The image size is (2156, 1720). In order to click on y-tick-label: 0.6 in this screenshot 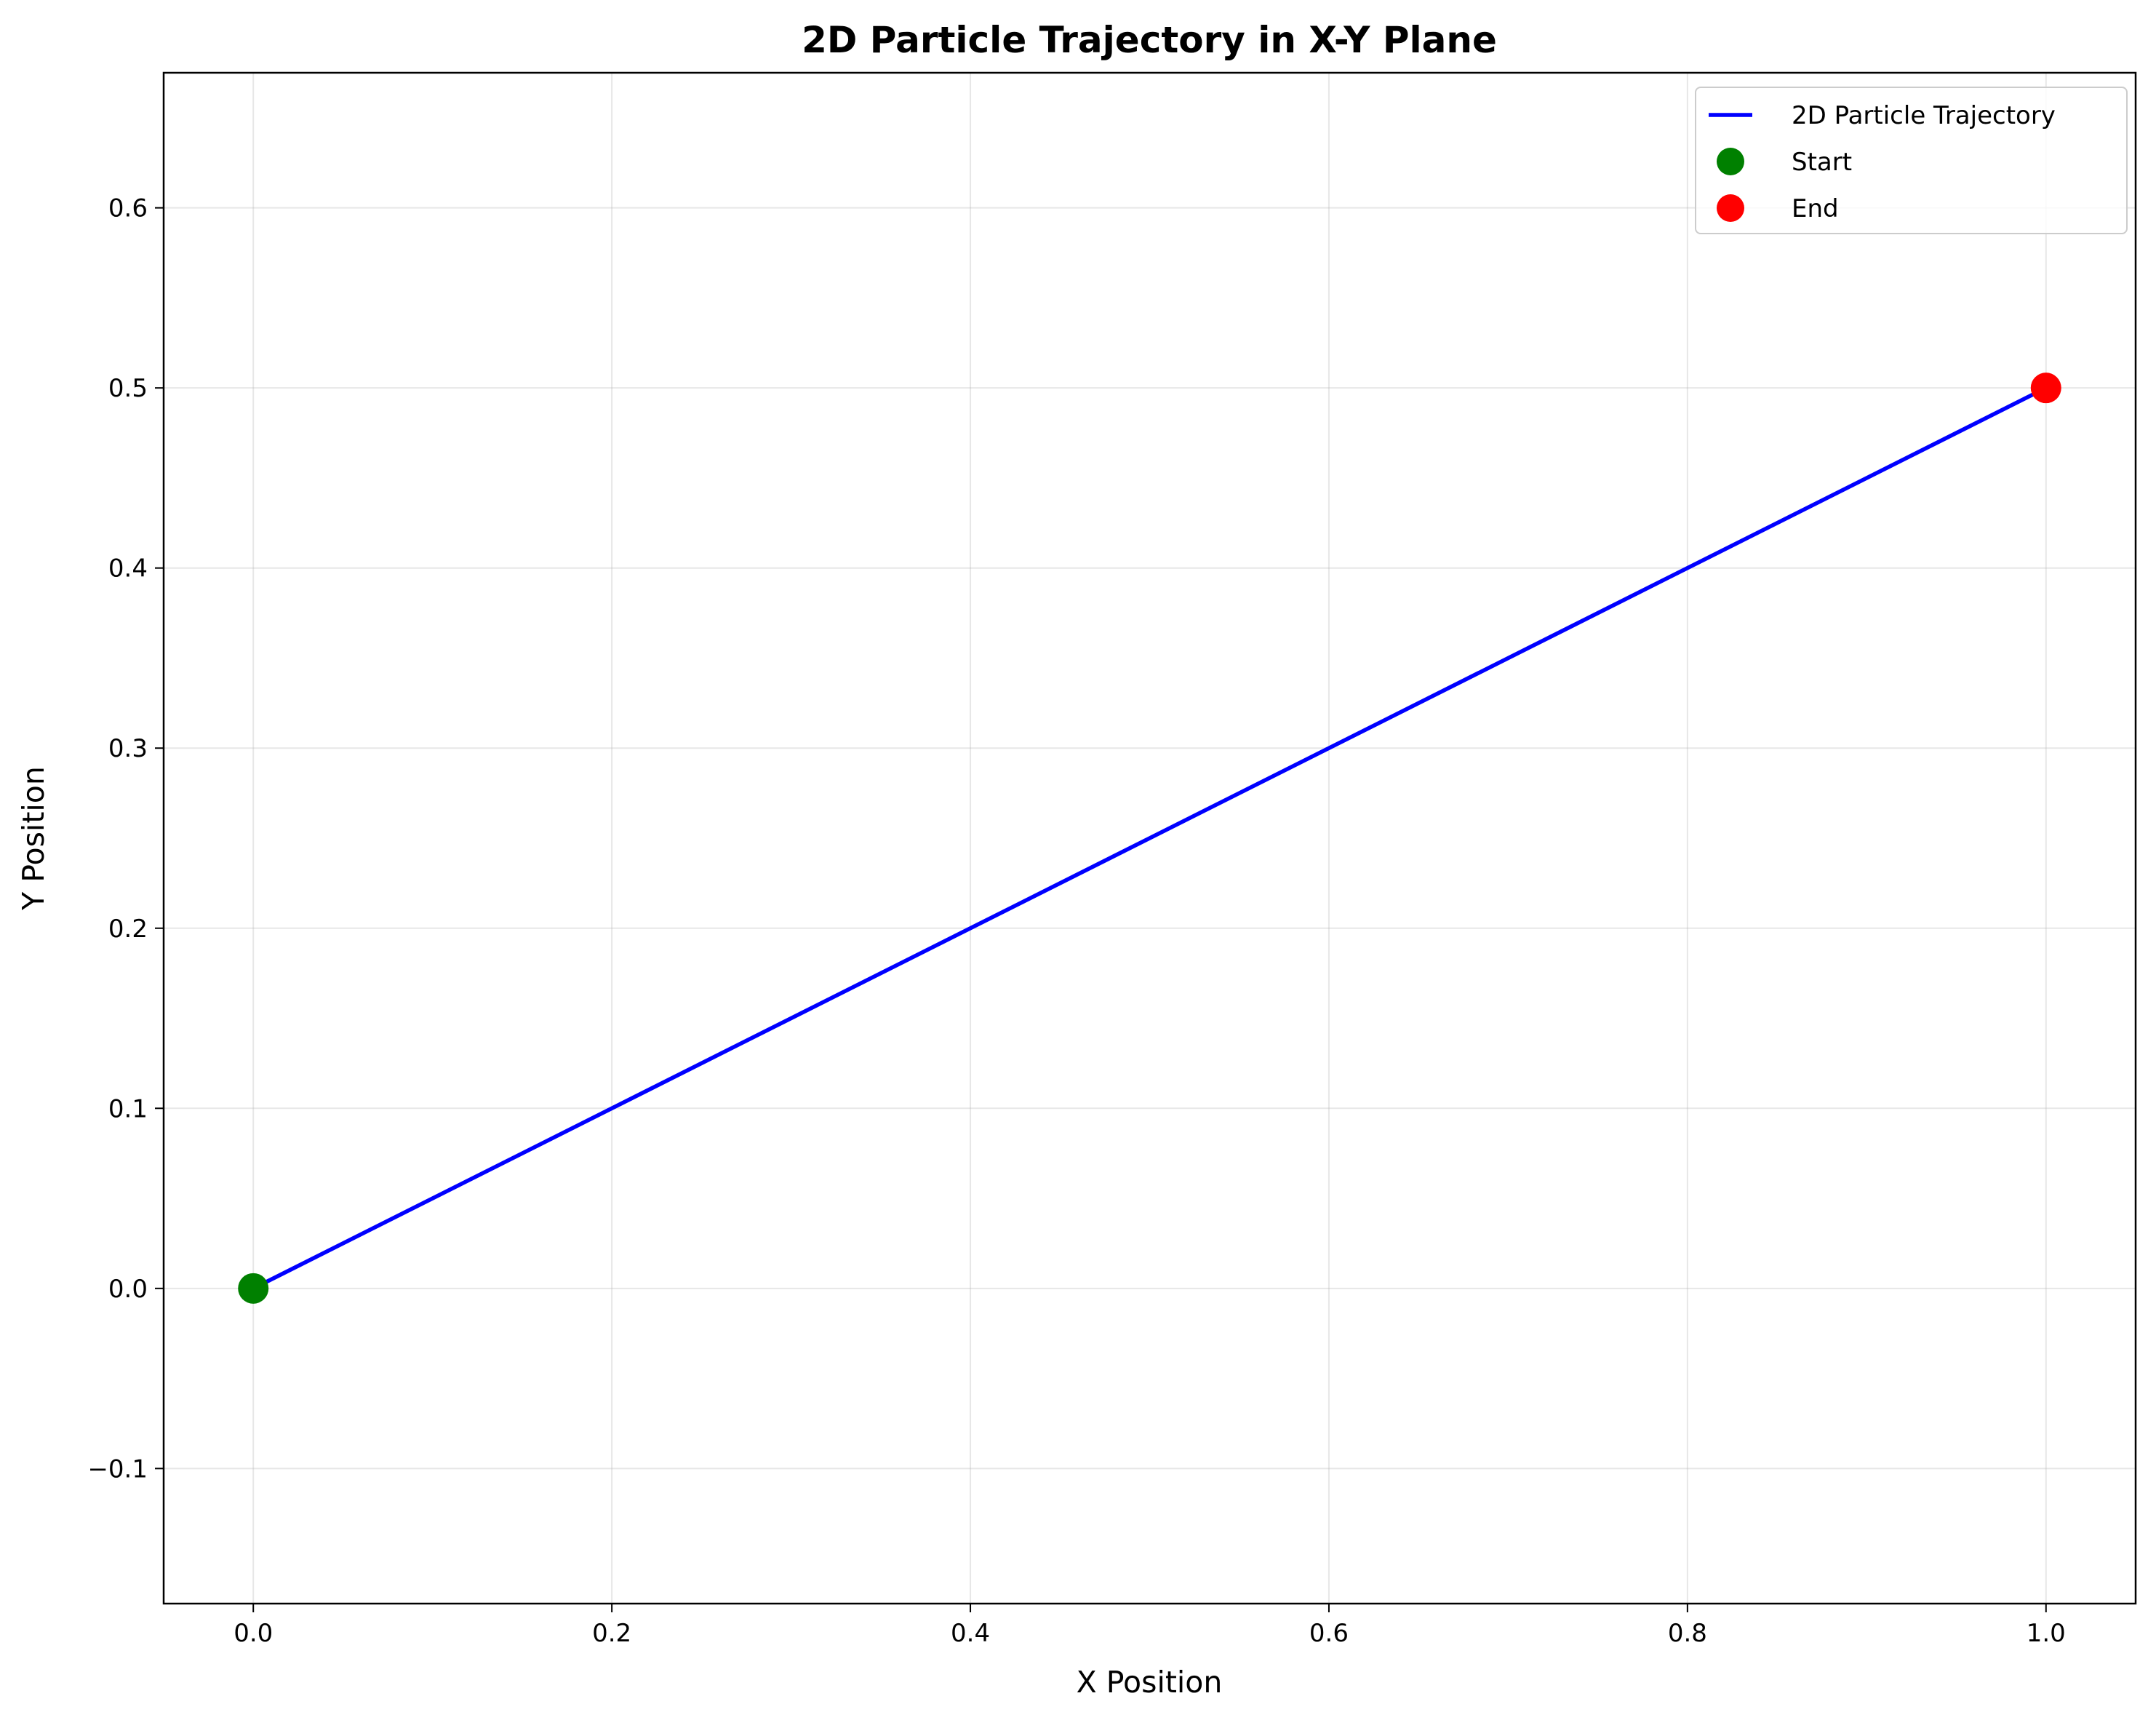, I will do `click(128, 209)`.